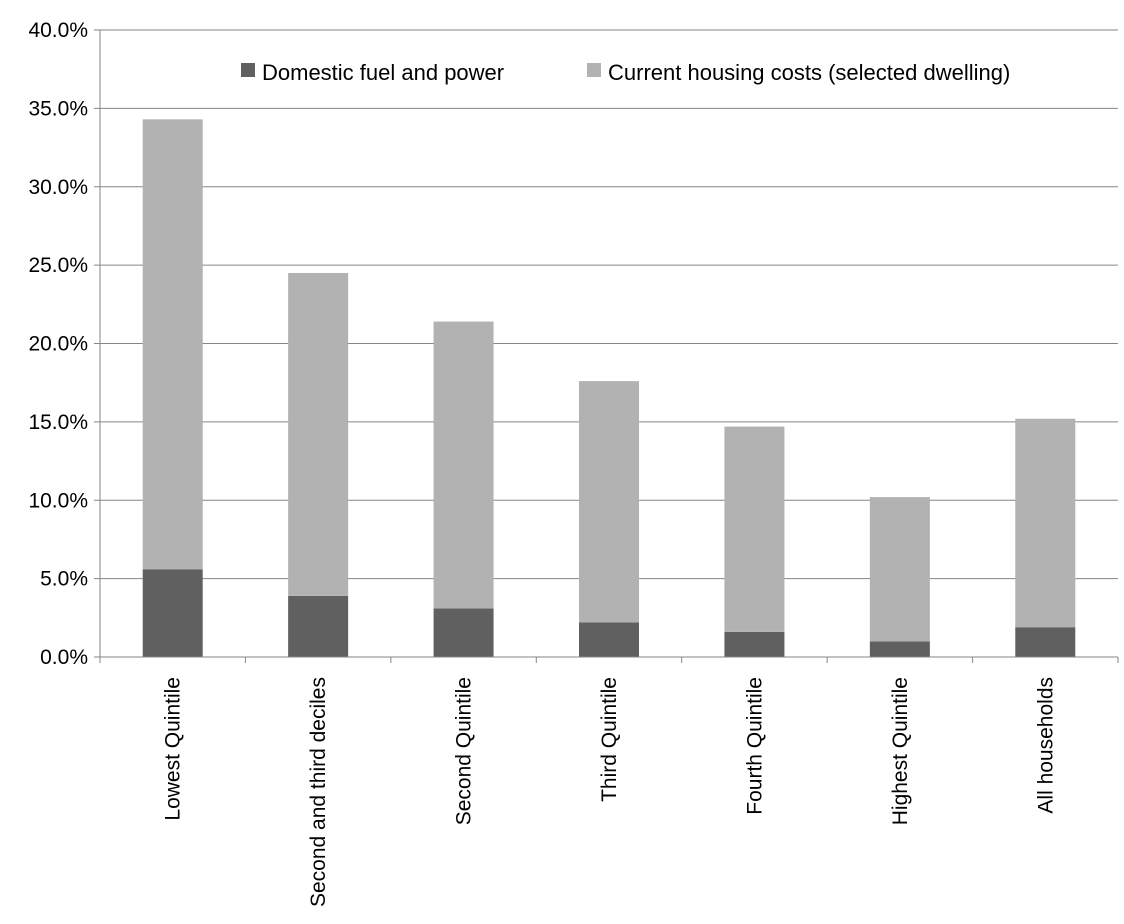 The height and width of the screenshot is (924, 1124). What do you see at coordinates (464, 751) in the screenshot?
I see `x-tick-label: Second Quintile` at bounding box center [464, 751].